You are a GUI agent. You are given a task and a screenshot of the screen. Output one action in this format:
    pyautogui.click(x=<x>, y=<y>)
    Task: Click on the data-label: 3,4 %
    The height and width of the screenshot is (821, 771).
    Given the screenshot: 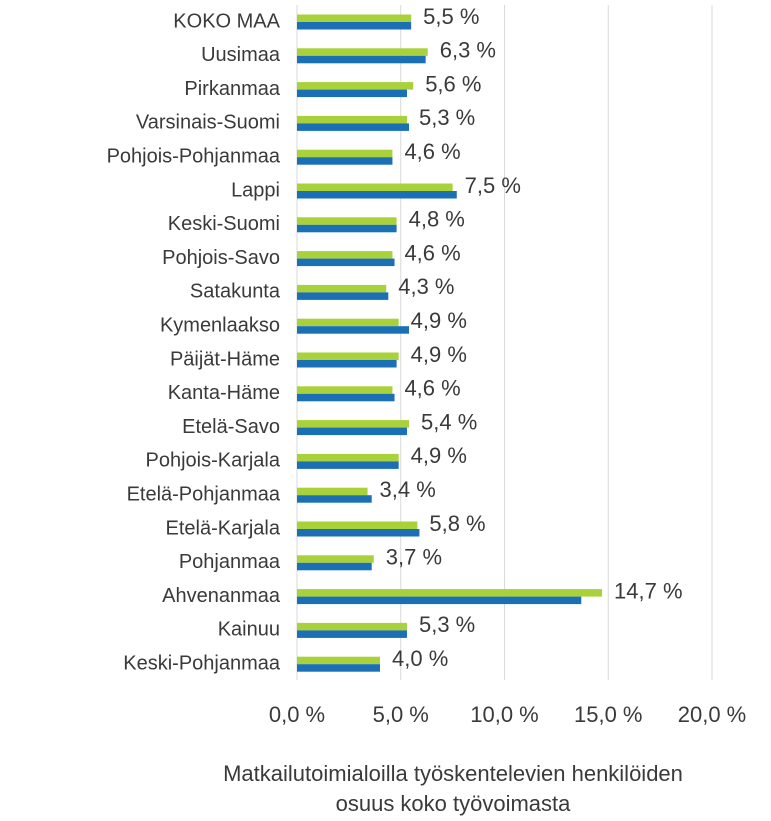 What is the action you would take?
    pyautogui.click(x=408, y=489)
    